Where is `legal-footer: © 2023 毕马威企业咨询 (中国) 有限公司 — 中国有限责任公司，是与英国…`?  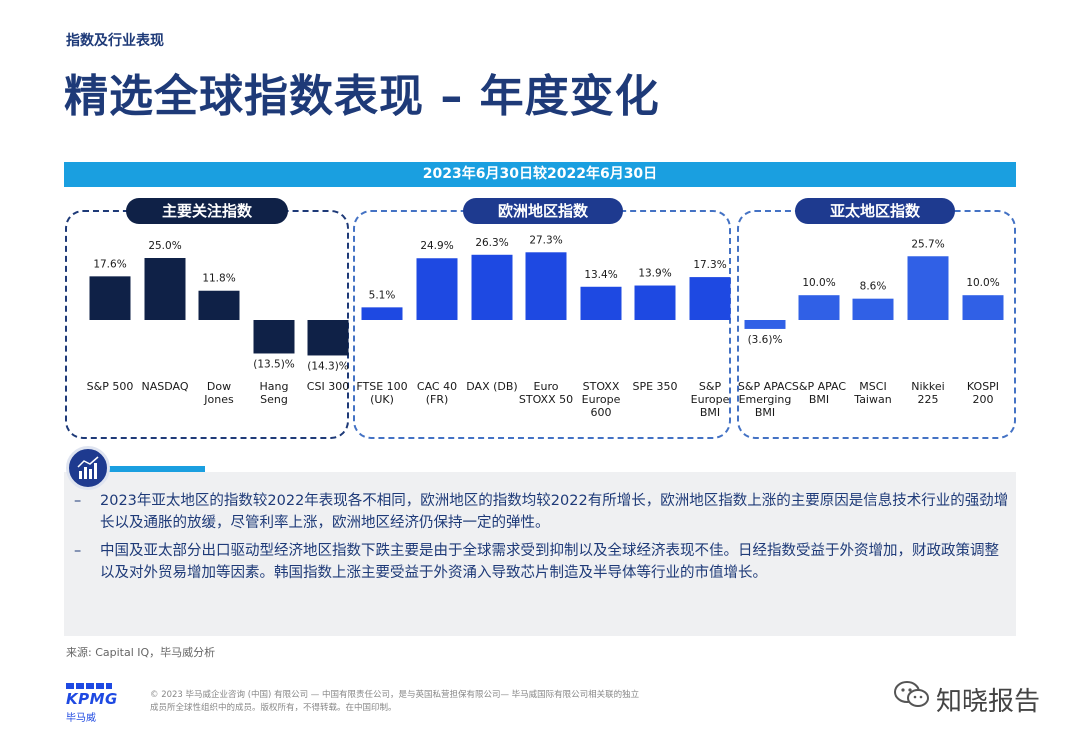 legal-footer: © 2023 毕马威企业咨询 (中国) 有限公司 — 中国有限责任公司，是与英国… is located at coordinates (395, 701).